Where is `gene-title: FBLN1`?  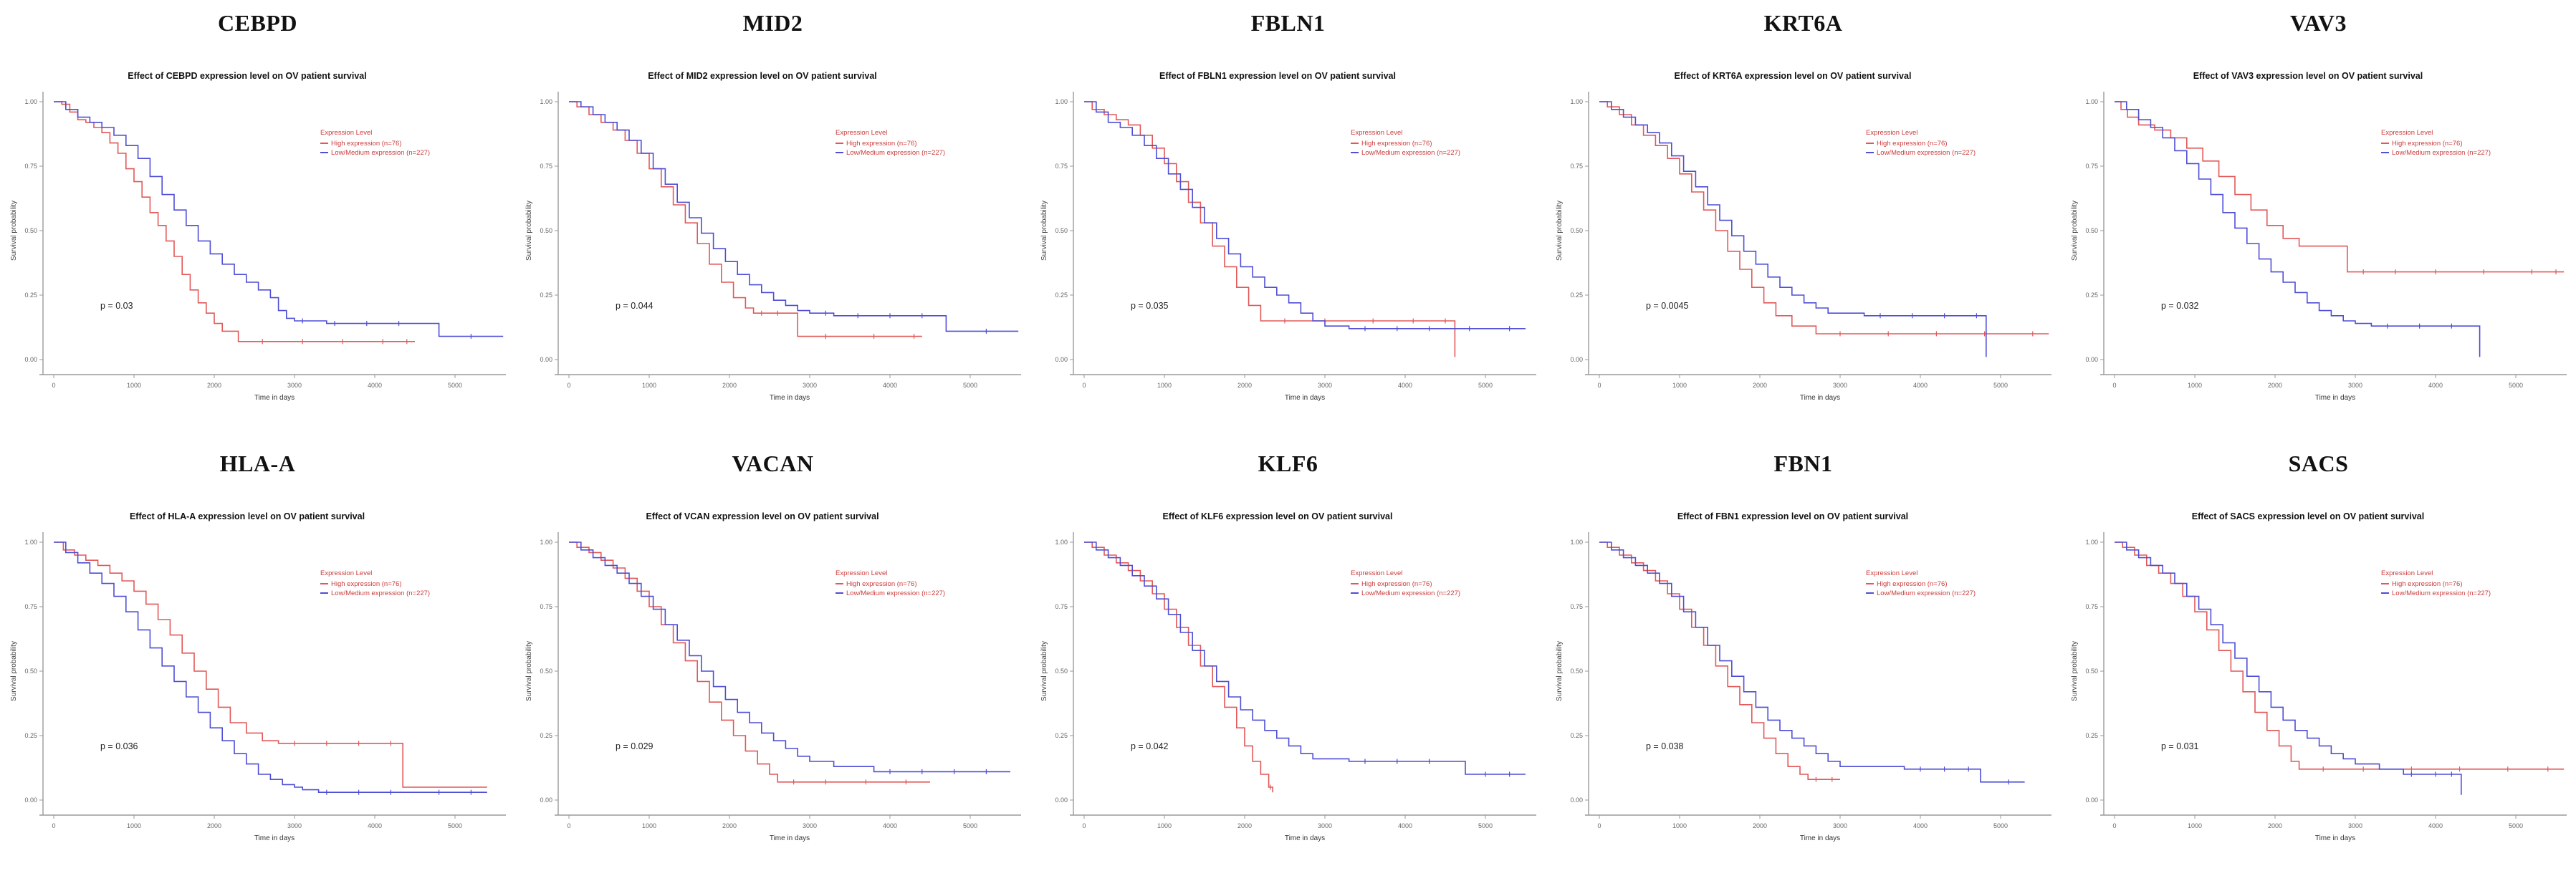 gene-title: FBLN1 is located at coordinates (1288, 23).